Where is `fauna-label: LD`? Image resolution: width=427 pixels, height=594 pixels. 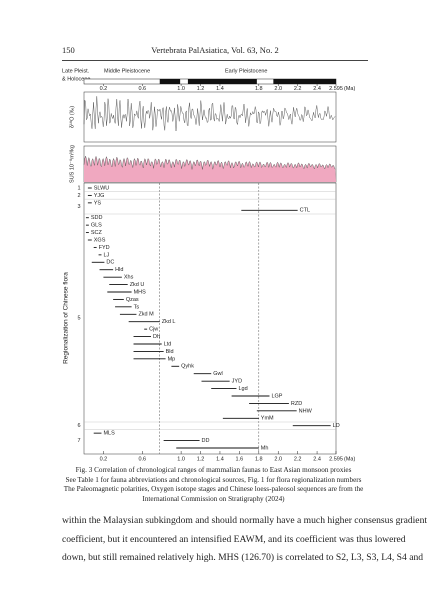
fauna-label: LD is located at coordinates (336, 426).